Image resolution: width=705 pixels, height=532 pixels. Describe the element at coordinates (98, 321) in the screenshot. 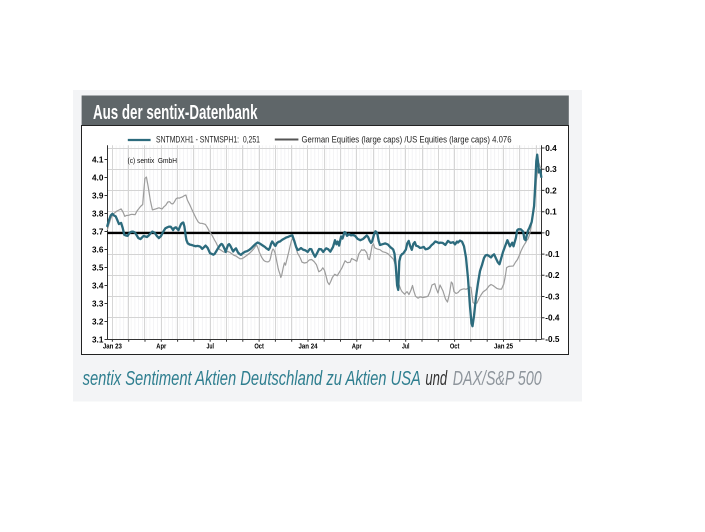

I see `svg-text: 3.2` at that location.